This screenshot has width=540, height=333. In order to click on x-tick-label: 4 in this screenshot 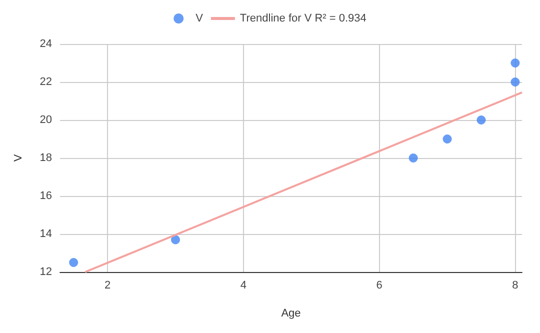, I will do `click(243, 286)`.